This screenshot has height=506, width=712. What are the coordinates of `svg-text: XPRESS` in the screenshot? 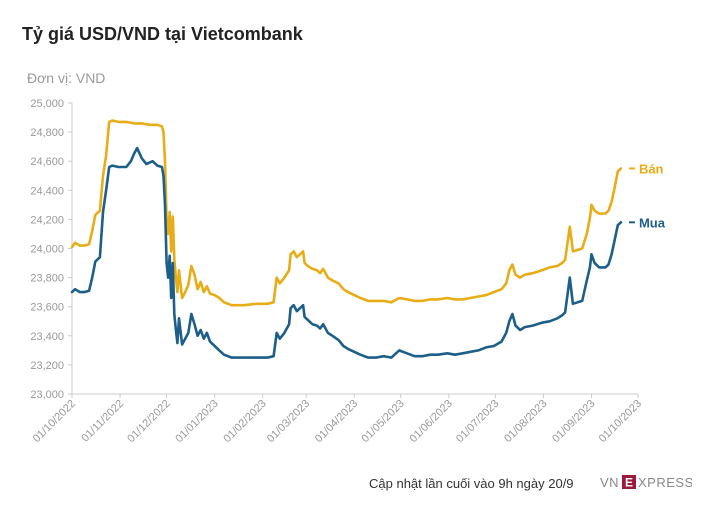 It's located at (665, 482).